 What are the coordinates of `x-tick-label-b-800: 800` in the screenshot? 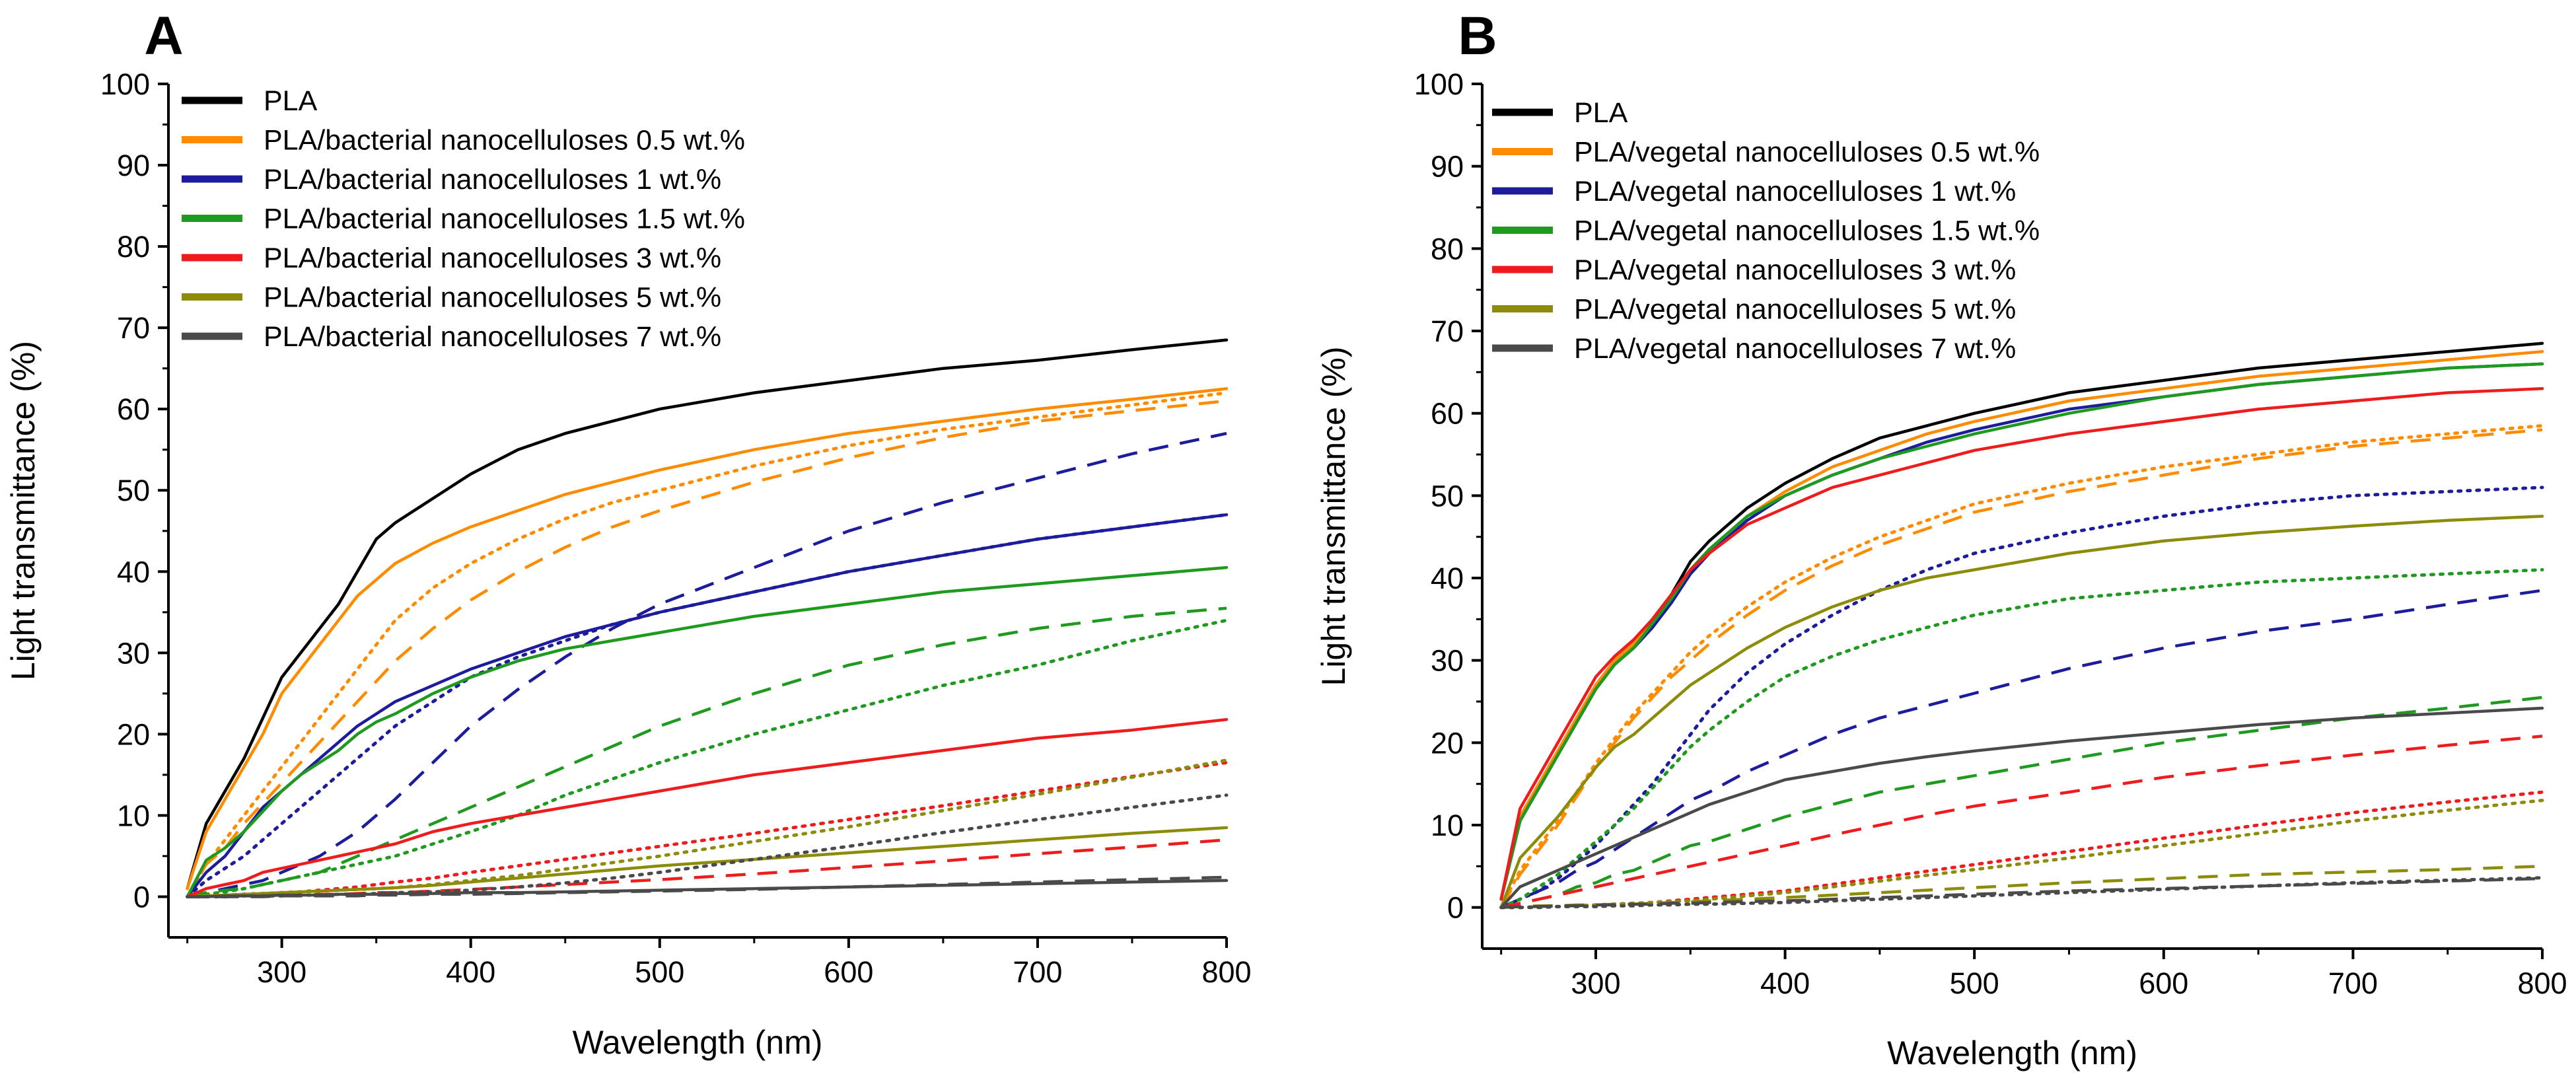 It's located at (2542, 983).